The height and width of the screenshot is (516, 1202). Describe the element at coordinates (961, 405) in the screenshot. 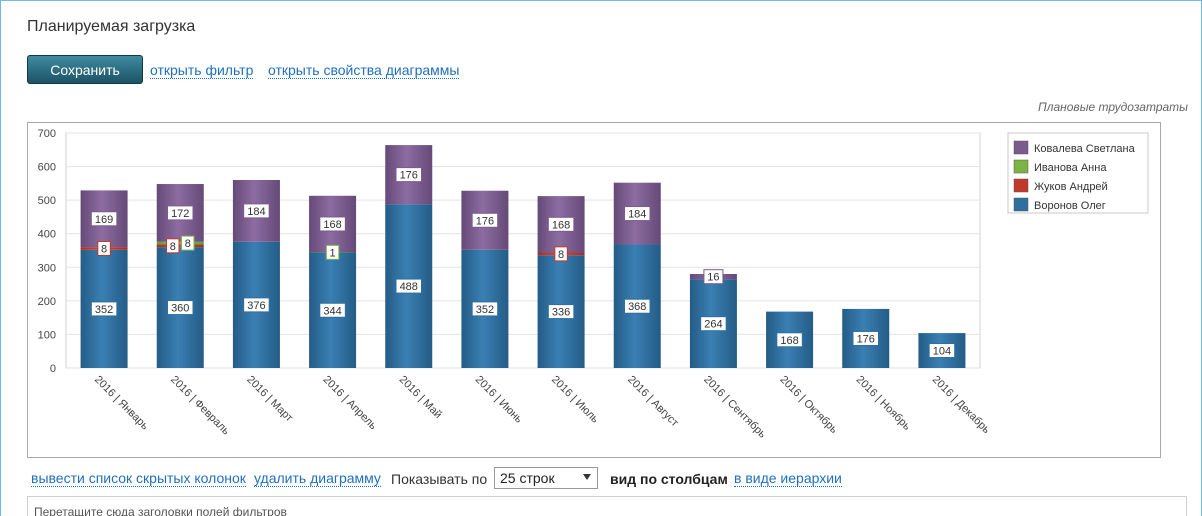

I see `x-tick-label: 2016 | Декабрь` at that location.